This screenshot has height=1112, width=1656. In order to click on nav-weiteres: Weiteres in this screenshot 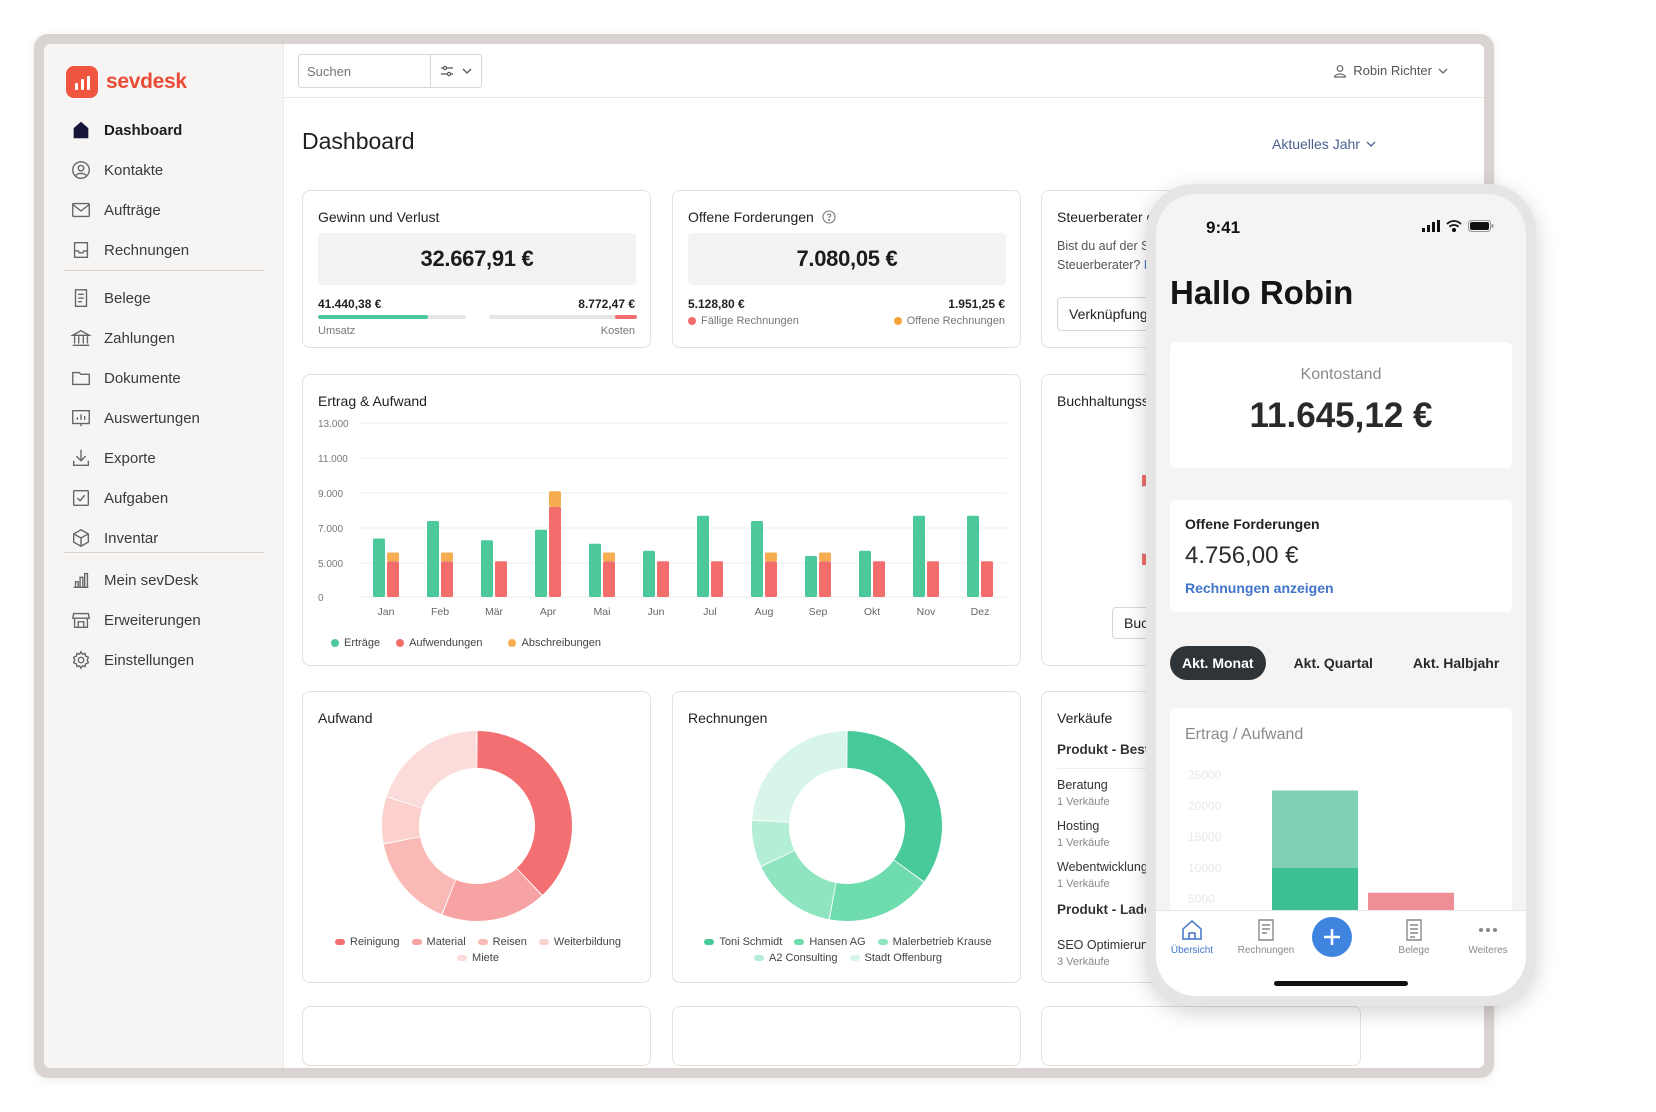, I will do `click(1488, 937)`.